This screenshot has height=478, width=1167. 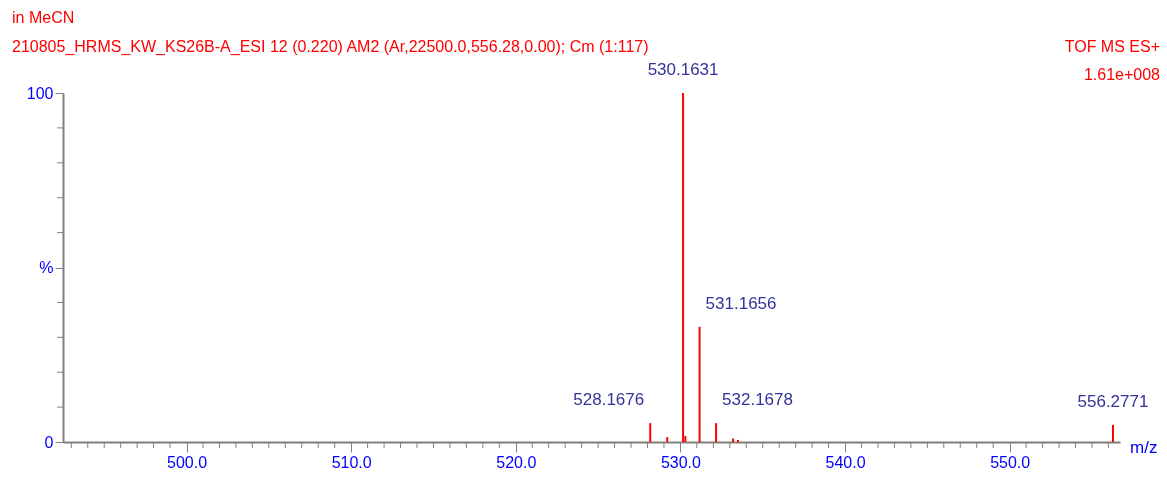 What do you see at coordinates (351, 462) in the screenshot?
I see `x-tick-label: 510.0` at bounding box center [351, 462].